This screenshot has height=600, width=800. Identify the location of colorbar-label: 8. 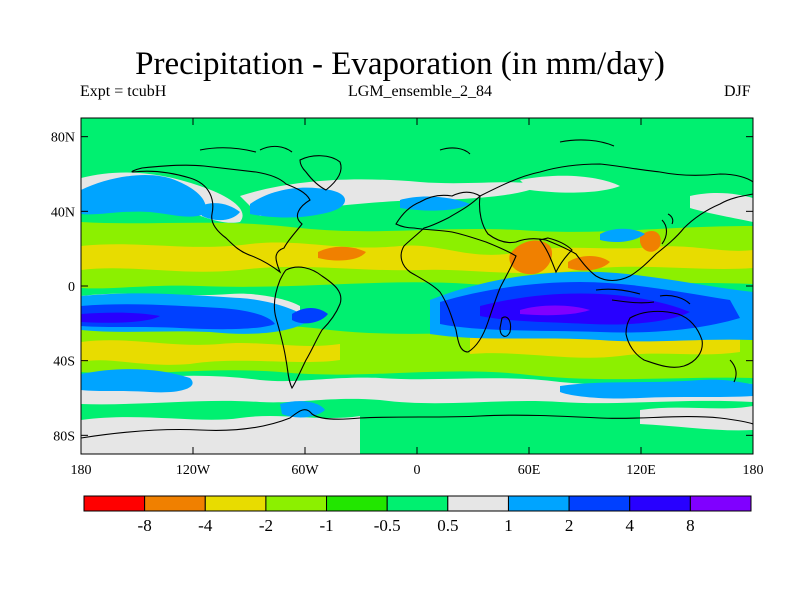
(690, 525).